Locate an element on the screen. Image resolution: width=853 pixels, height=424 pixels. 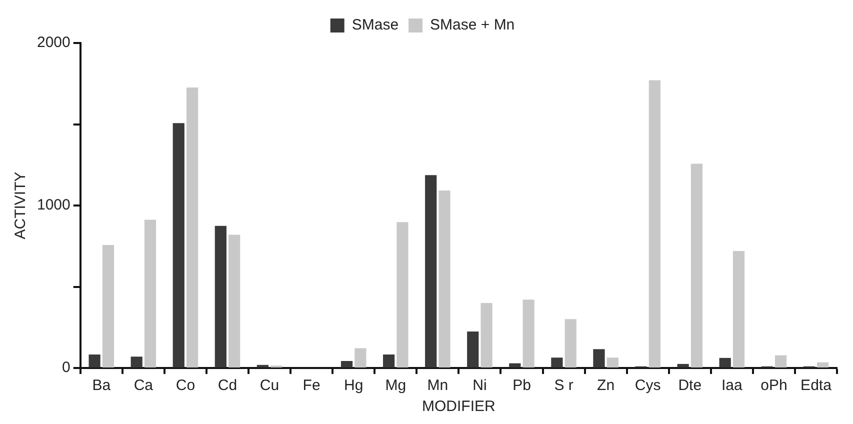
x-tick-label: Cu is located at coordinates (270, 385).